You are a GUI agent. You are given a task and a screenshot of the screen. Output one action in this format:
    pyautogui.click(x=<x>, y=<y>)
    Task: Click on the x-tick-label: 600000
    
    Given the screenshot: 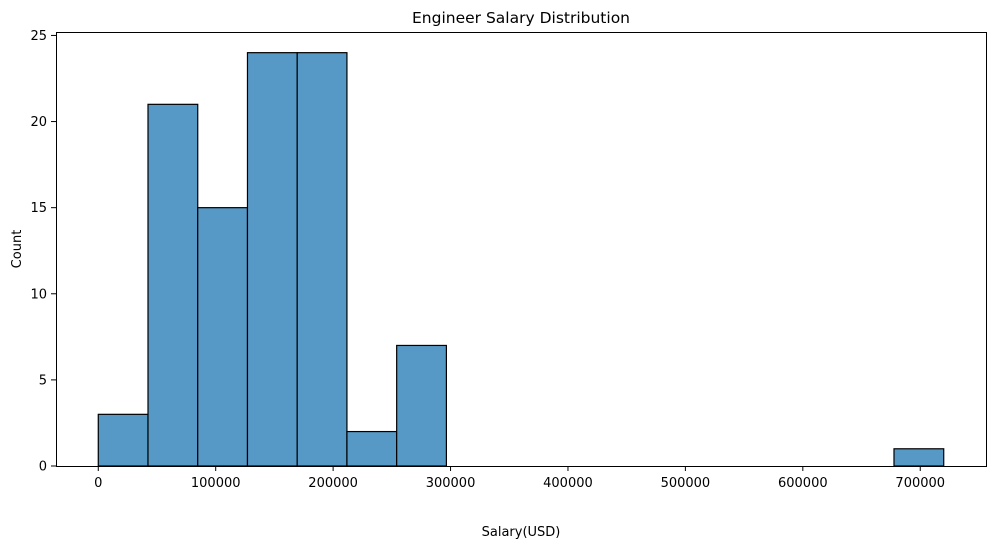 What is the action you would take?
    pyautogui.click(x=803, y=483)
    